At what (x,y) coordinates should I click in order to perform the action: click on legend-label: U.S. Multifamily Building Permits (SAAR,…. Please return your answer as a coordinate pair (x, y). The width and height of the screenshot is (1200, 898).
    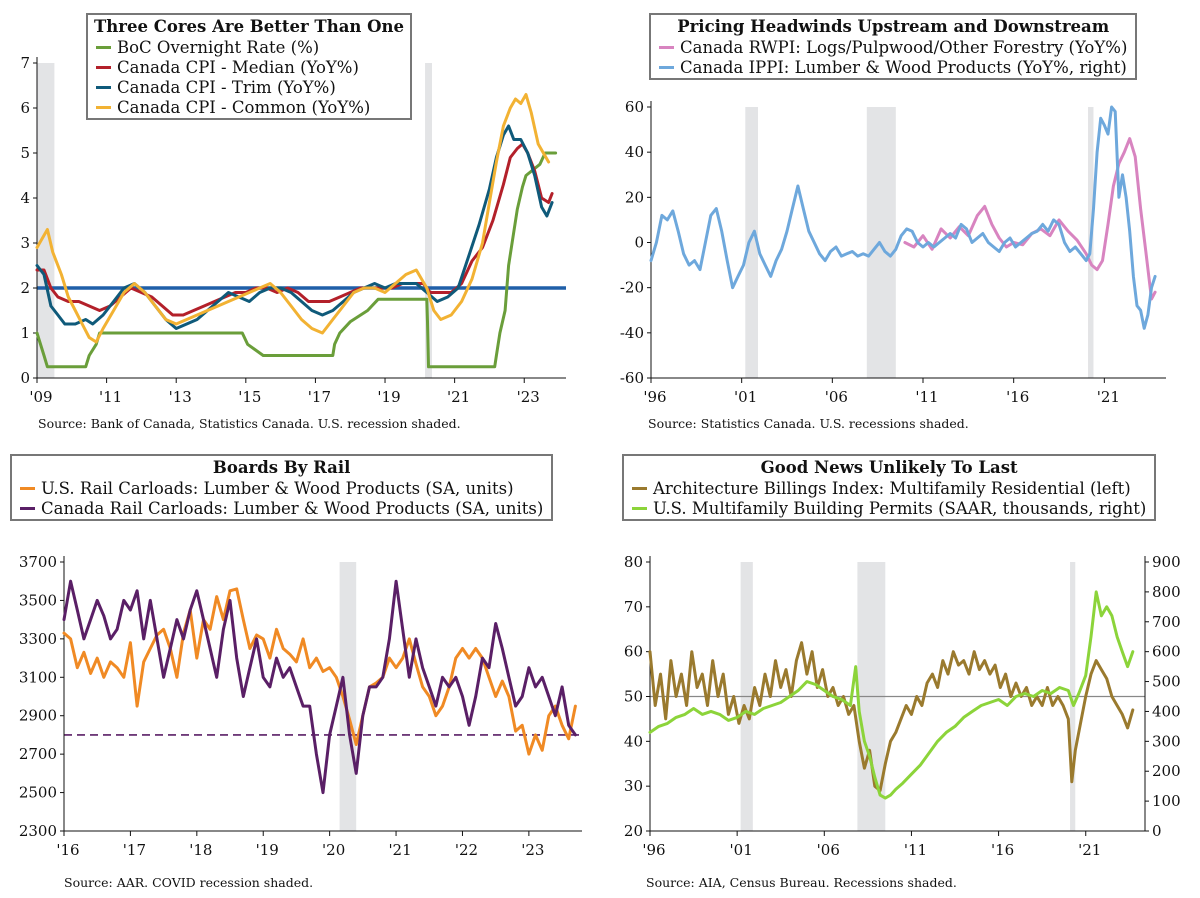
    Looking at the image, I should click on (900, 508).